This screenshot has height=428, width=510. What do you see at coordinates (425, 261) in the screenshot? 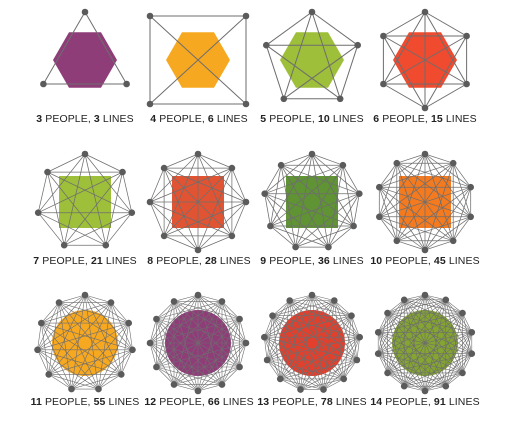
I see `caption-10-people: 10 PEOPLE, 45 LINES` at bounding box center [425, 261].